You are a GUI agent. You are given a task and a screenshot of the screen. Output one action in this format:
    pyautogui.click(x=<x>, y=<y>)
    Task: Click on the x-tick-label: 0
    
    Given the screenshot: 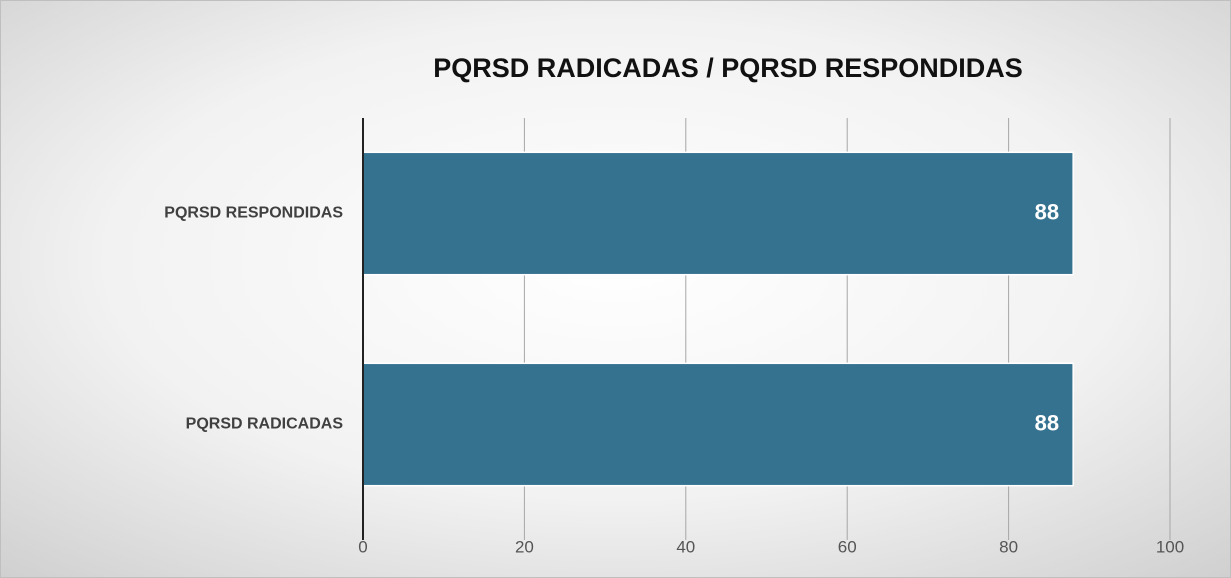 What is the action you would take?
    pyautogui.click(x=362, y=546)
    